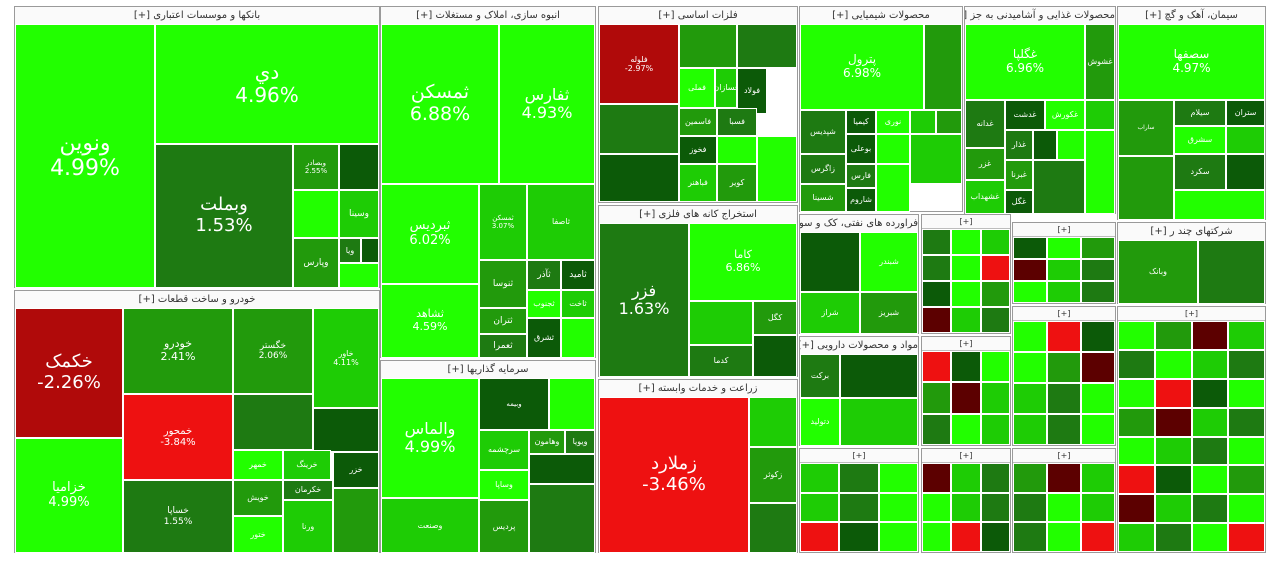 The image size is (1280, 564). Describe the element at coordinates (1040, 16) in the screenshot. I see `sector-header: محصولات غذایی و آشامیدنی به جز [+]` at that location.